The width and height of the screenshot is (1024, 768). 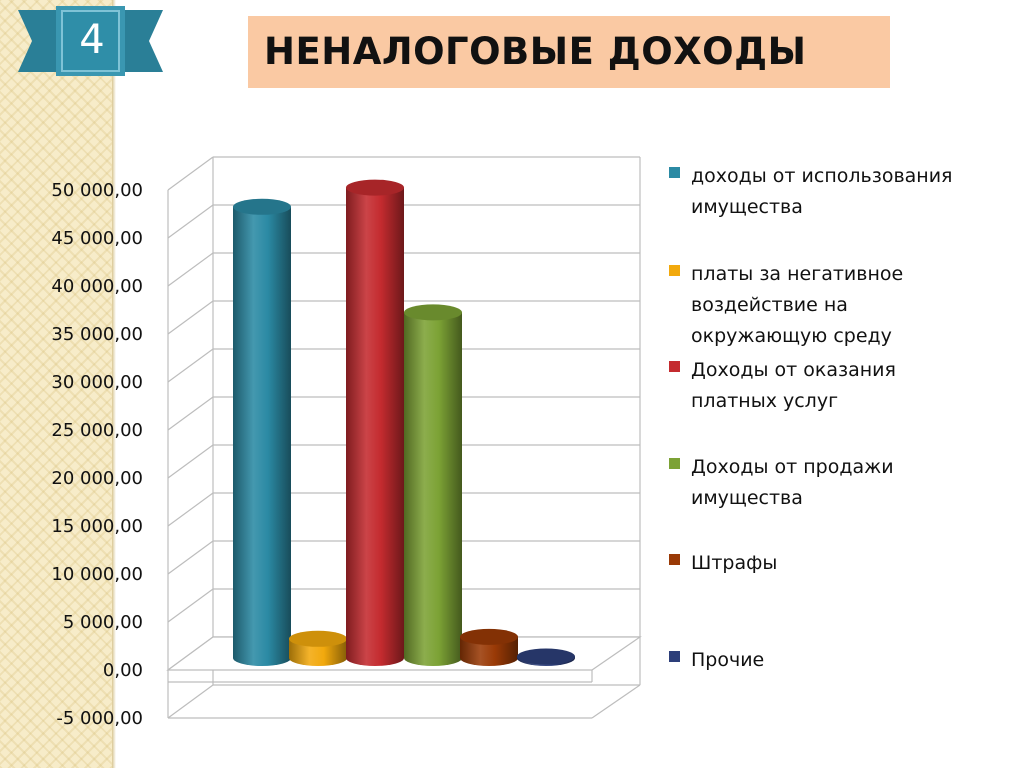 What do you see at coordinates (97, 430) in the screenshot?
I see `y-tick-label: 25 000,00` at bounding box center [97, 430].